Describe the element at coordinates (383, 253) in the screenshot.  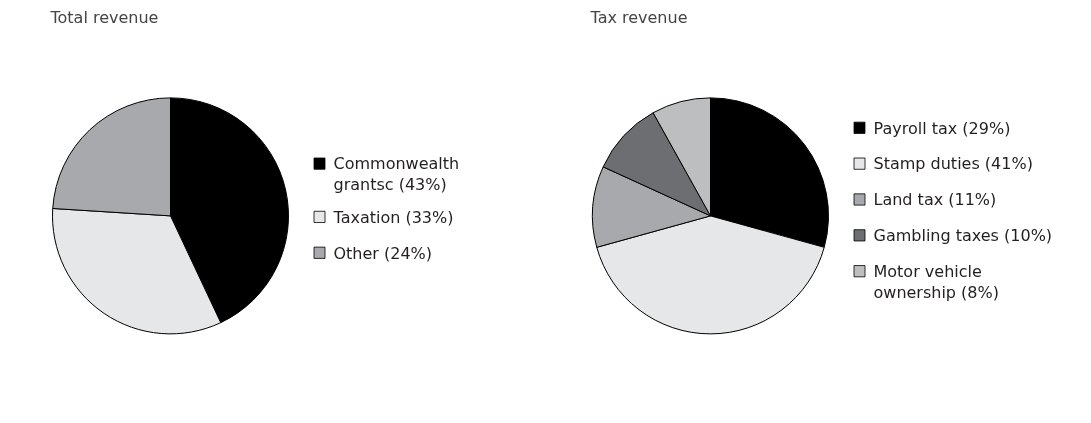
I see `legend-label: Other (24%)` at that location.